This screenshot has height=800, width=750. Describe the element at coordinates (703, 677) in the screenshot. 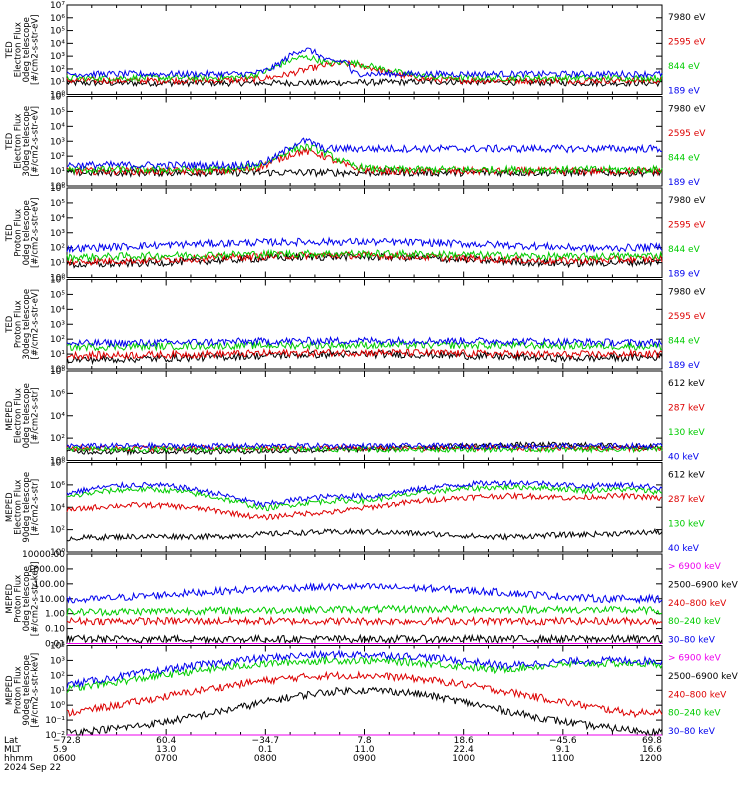

I see `legend-entry: 2500–6900 keV` at that location.